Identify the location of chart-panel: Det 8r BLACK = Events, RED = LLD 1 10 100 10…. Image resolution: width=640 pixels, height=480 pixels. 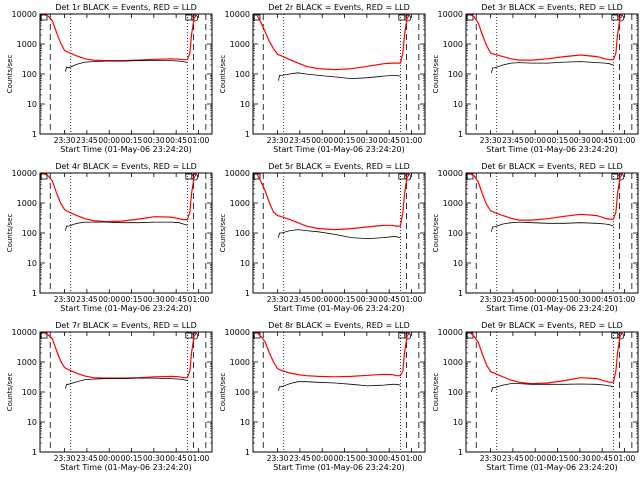
(322, 396).